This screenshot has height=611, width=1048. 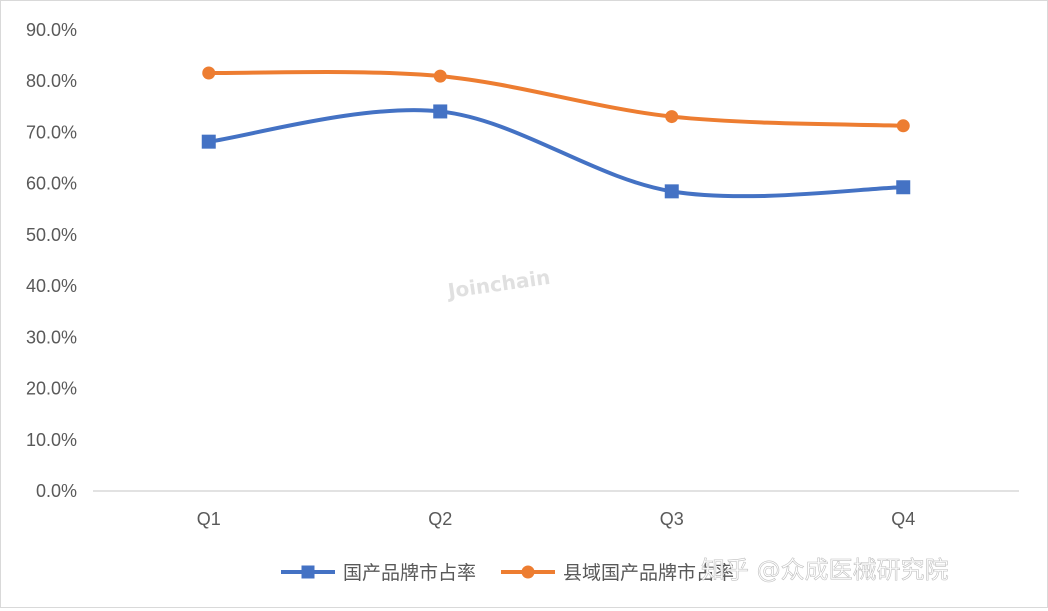 I want to click on y-tick-label: 0.0%, so click(x=56, y=491).